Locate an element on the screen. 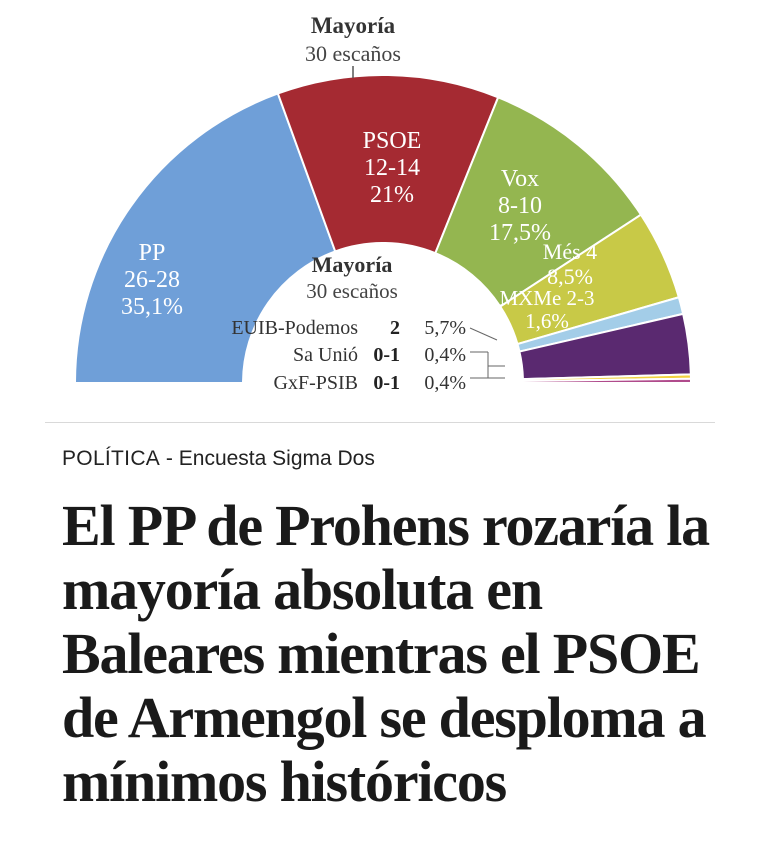 This screenshot has height=845, width=766. label-vox-line: 8-10 is located at coordinates (520, 206).